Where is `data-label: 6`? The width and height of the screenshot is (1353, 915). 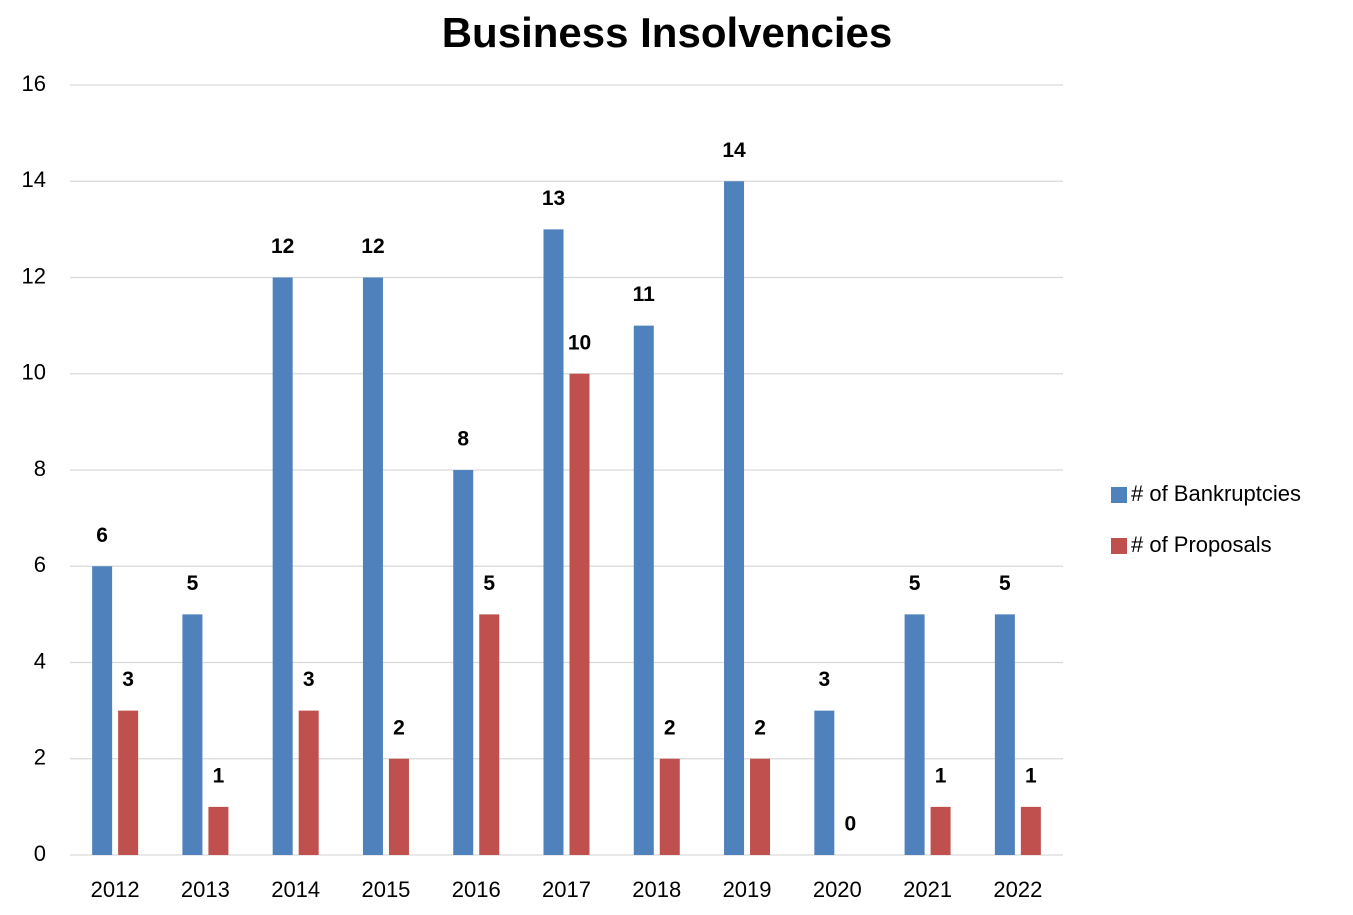
data-label: 6 is located at coordinates (102, 535).